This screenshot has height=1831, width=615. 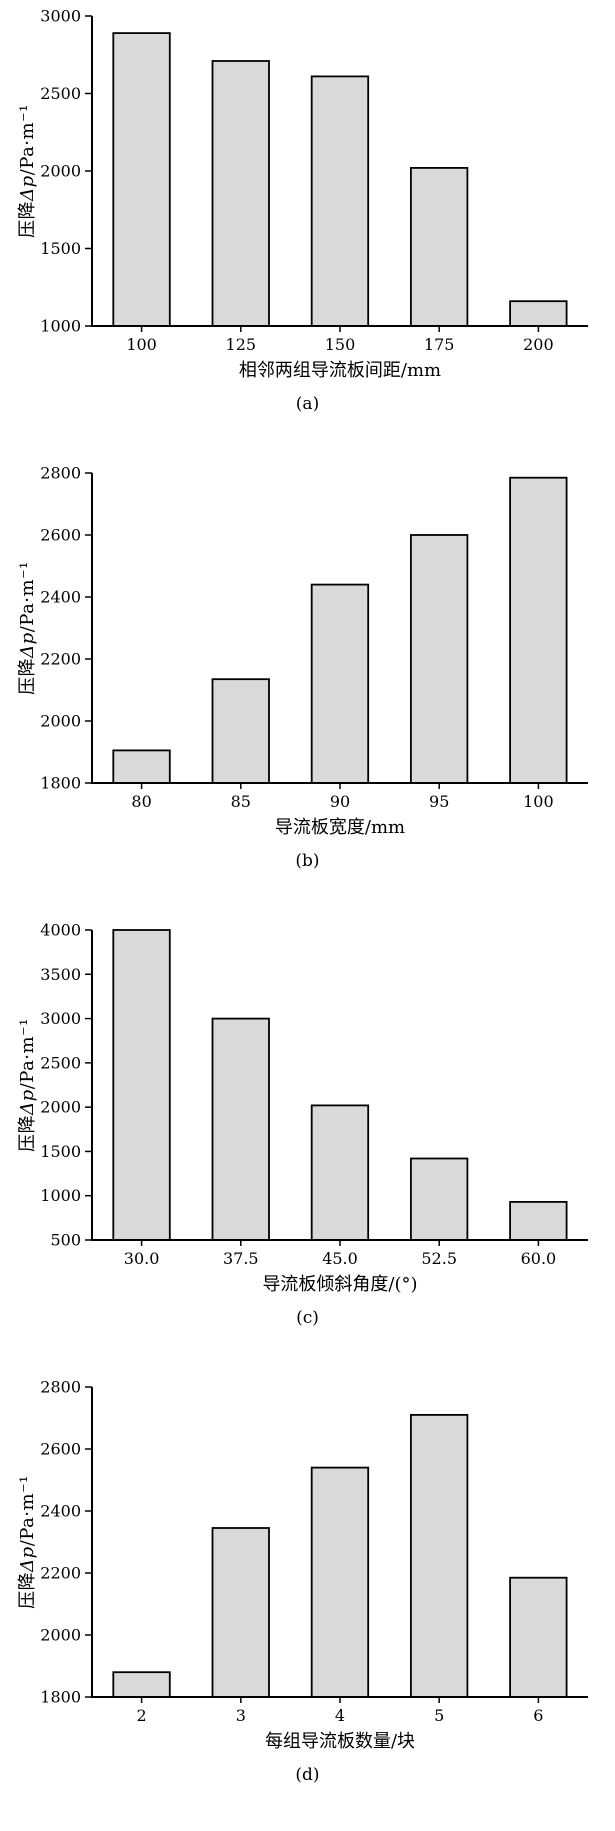 I want to click on x-axis-title: 导流板倾斜角度/(°), so click(x=340, y=1284).